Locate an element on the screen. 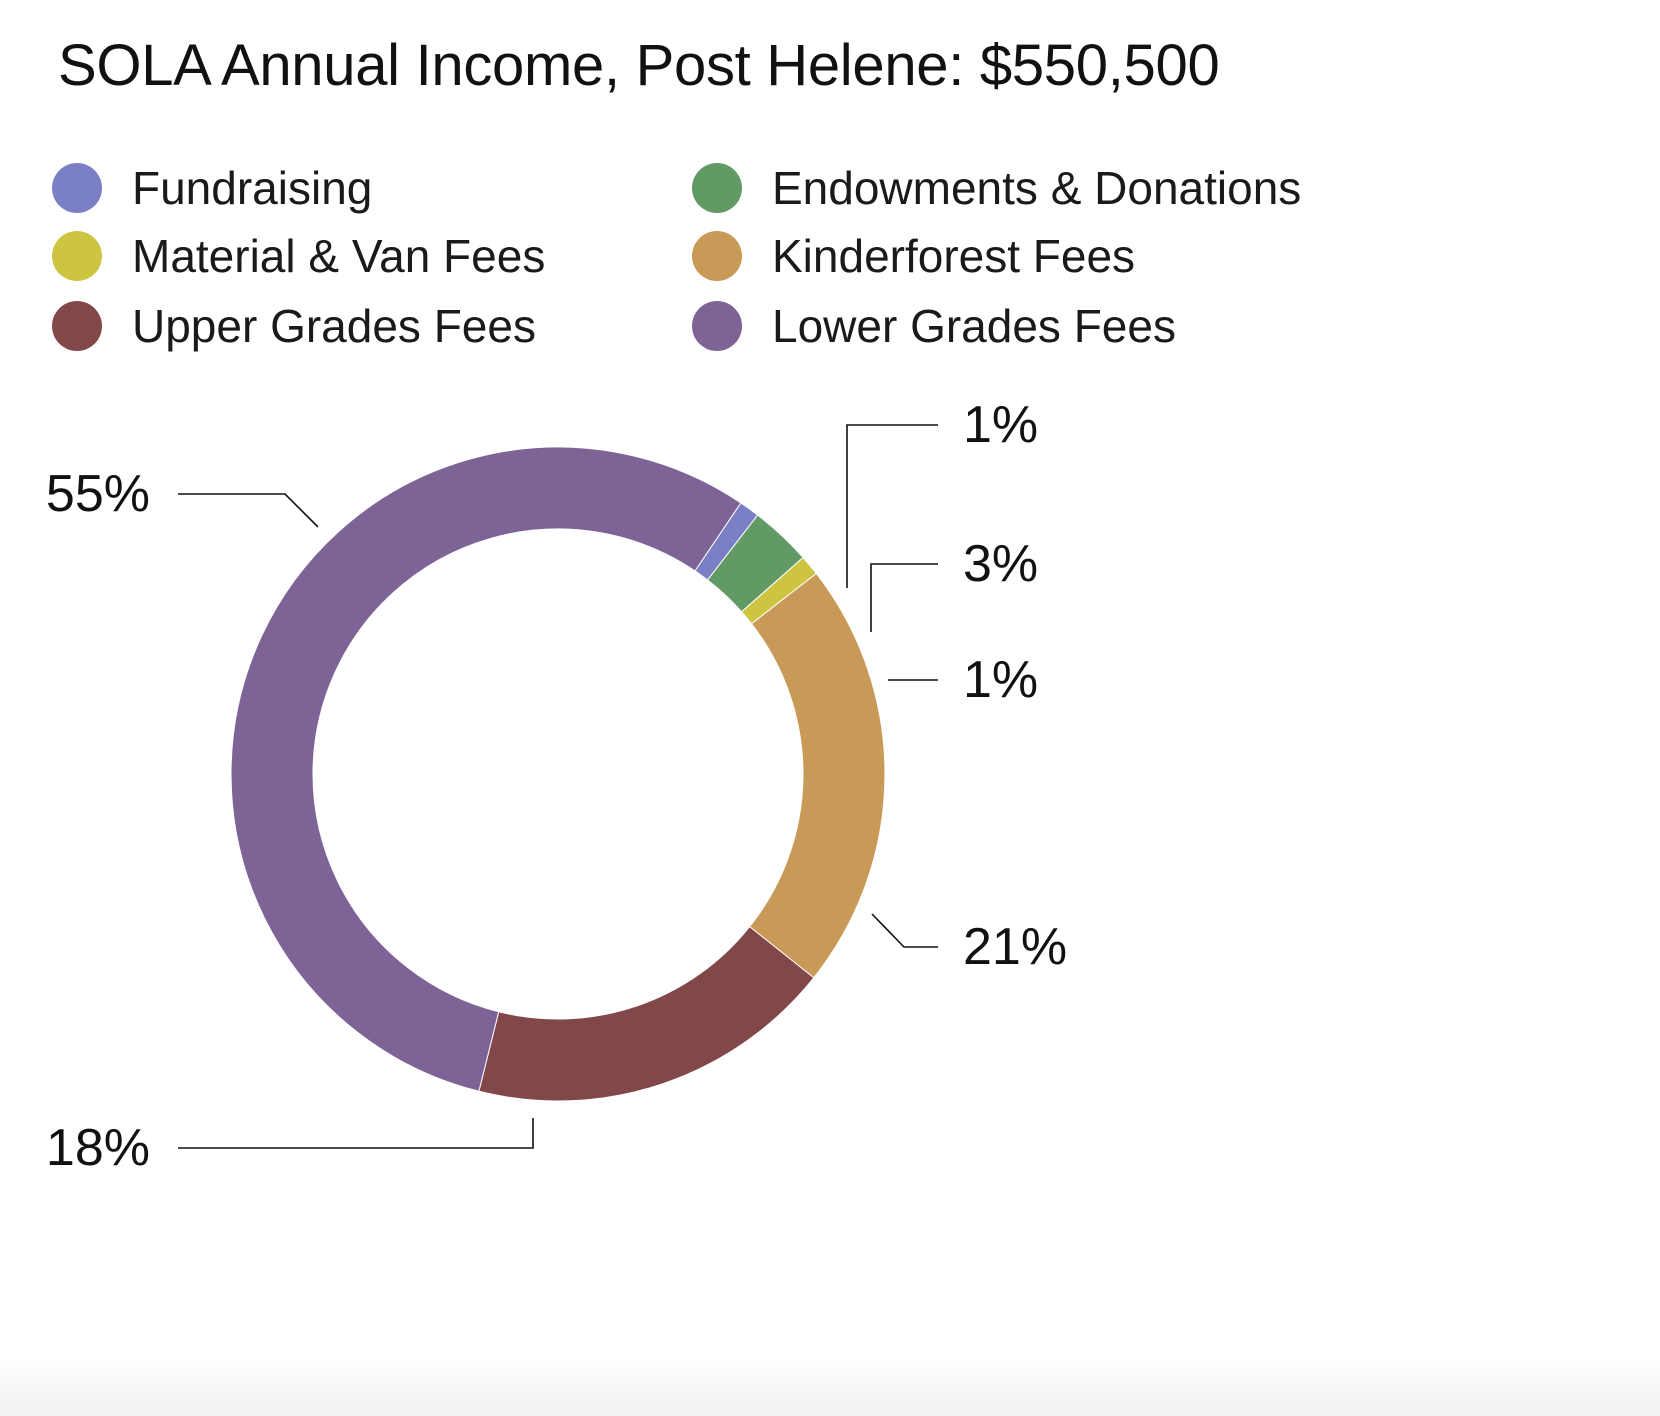  slice-upper-grades-fees is located at coordinates (646, 1013).